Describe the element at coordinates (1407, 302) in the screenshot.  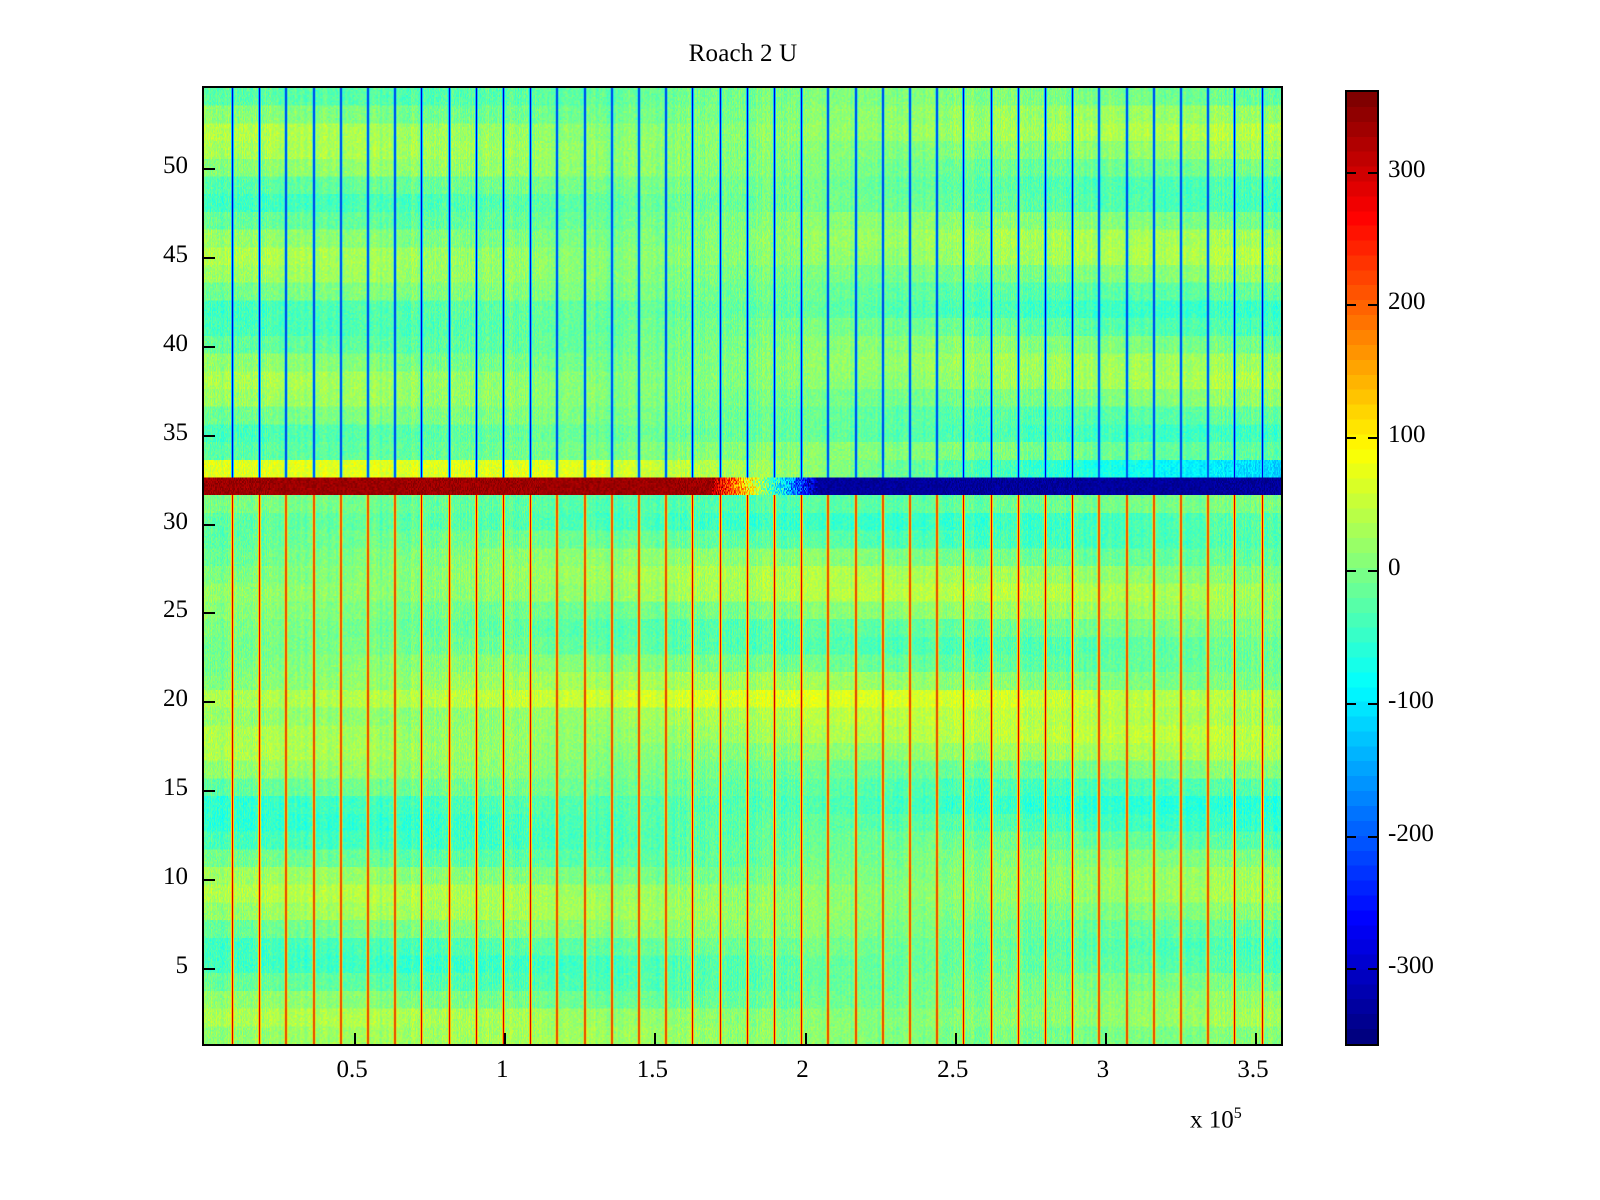
I see `colorbar-ticklabel: 200` at that location.